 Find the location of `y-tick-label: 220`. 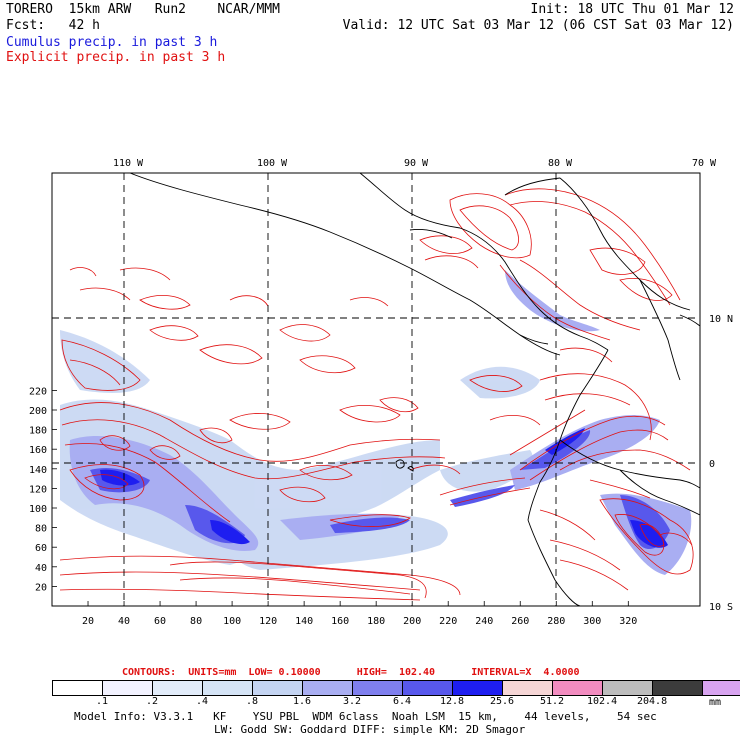

y-tick-label: 220 is located at coordinates (38, 391).